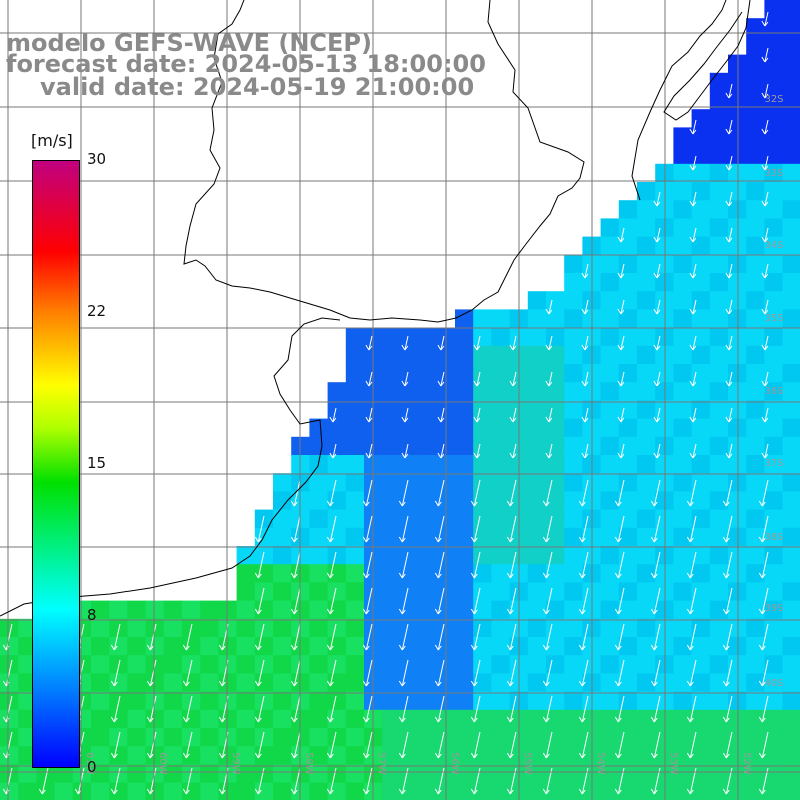 This screenshot has height=800, width=800. Describe the element at coordinates (162, 763) in the screenshot. I see `lon-label: 60W` at that location.